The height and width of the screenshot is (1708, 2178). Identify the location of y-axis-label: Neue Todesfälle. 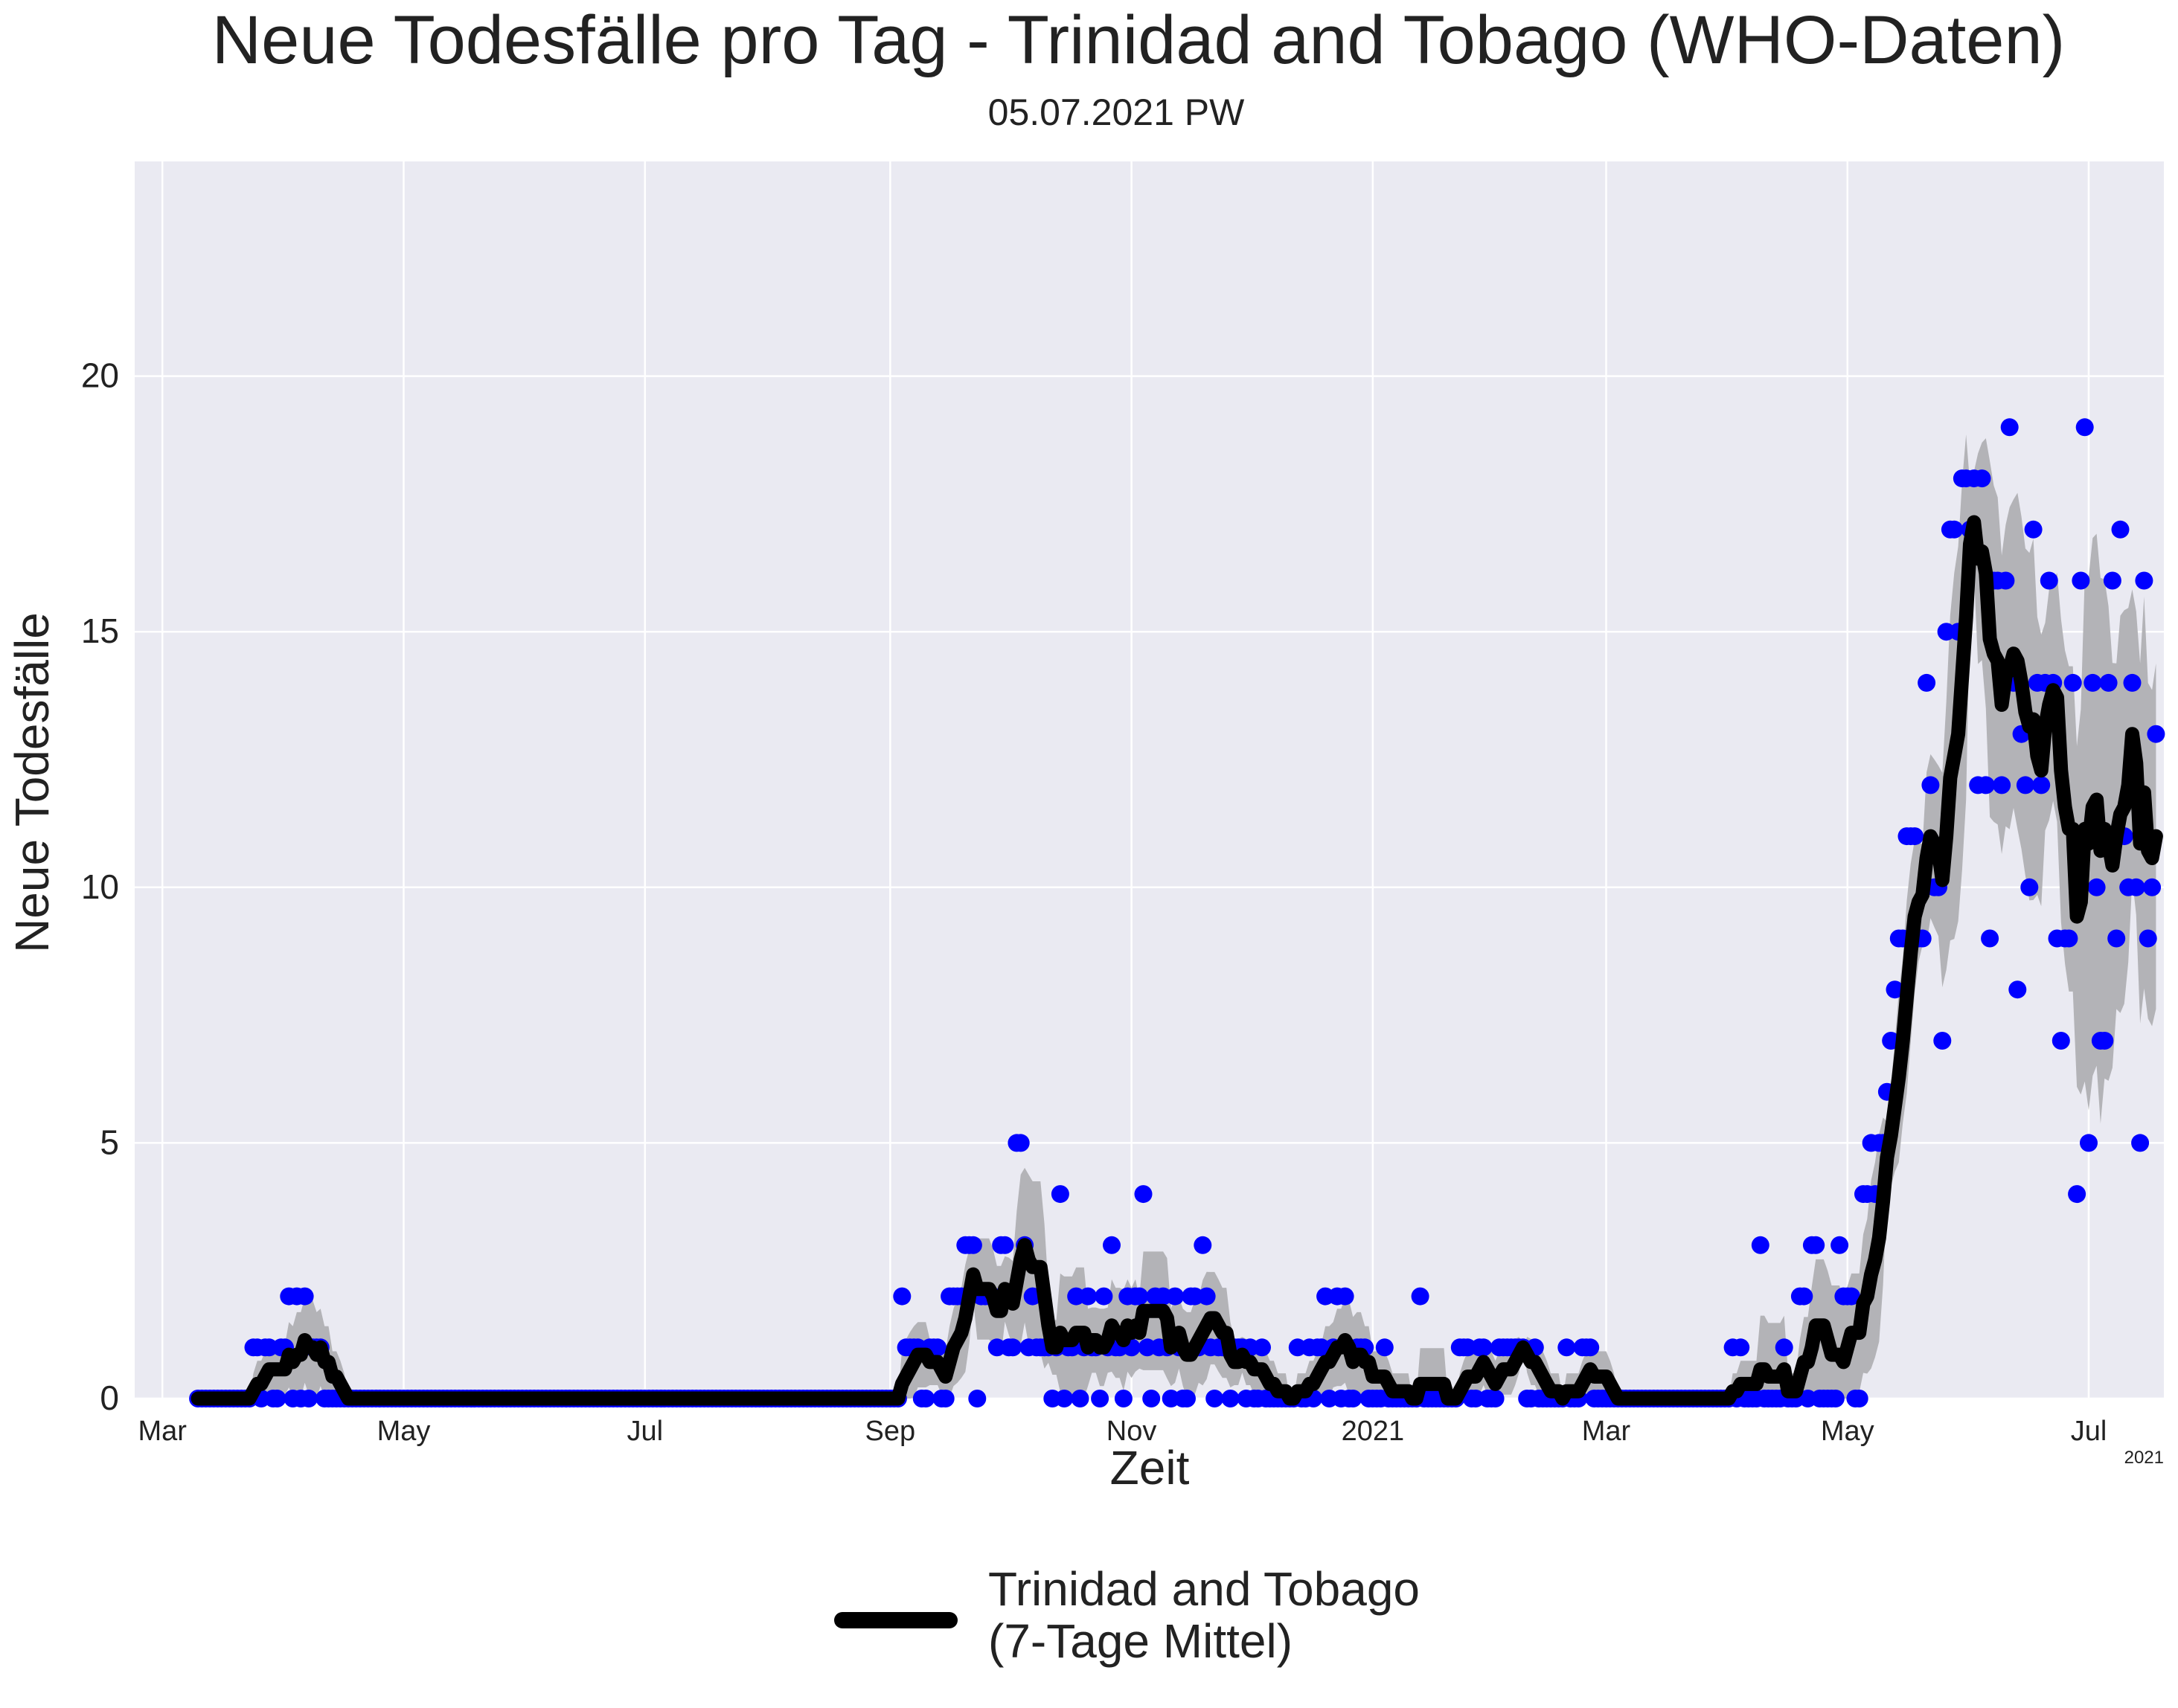
(32, 782).